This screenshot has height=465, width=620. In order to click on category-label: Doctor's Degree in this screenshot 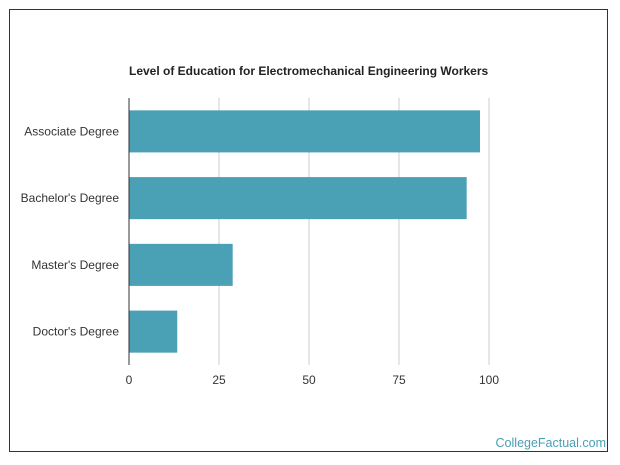, I will do `click(76, 332)`.